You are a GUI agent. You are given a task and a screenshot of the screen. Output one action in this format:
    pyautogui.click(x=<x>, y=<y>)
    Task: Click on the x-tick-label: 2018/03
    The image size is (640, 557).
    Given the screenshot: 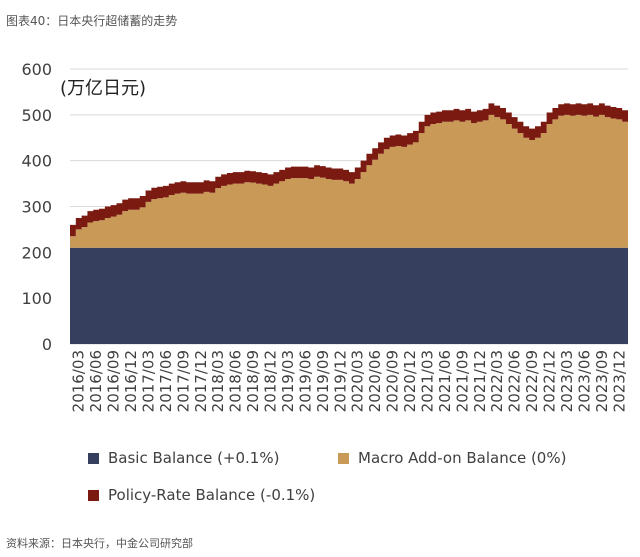 What is the action you would take?
    pyautogui.click(x=218, y=381)
    